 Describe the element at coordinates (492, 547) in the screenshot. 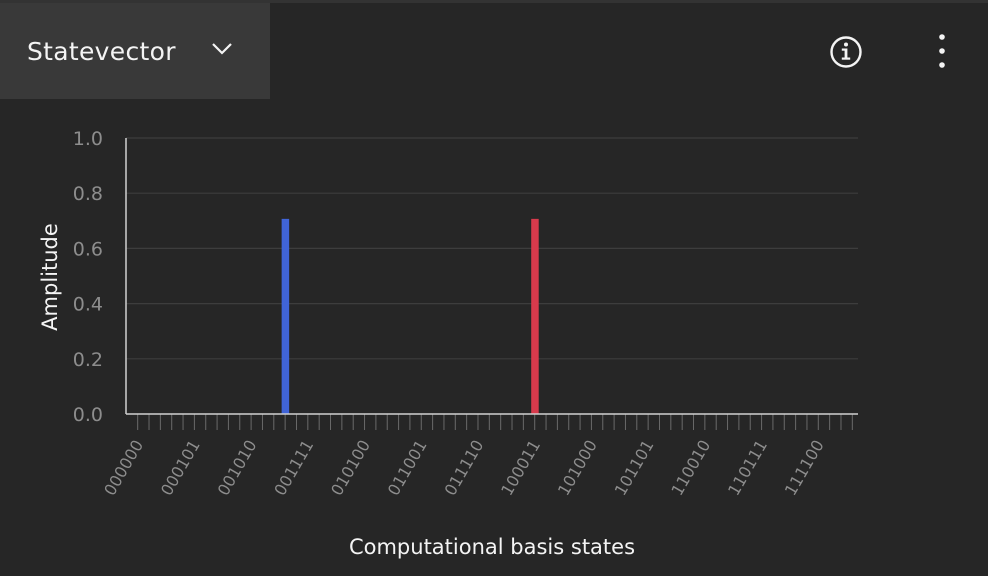

I see `x-axis-title: Computational basis states` at that location.